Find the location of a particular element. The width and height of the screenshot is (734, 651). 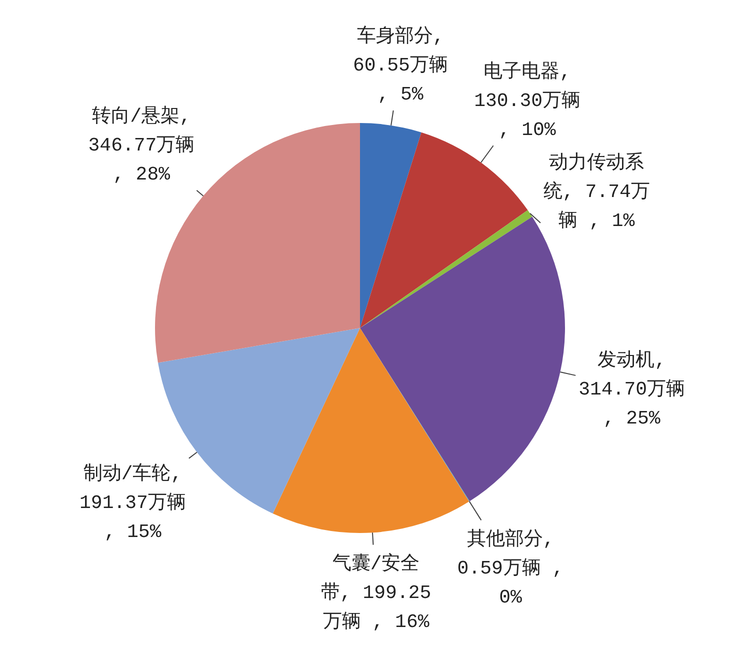

slice-label: 动力传动系统, 7.74万辆 , 1% is located at coordinates (596, 192).